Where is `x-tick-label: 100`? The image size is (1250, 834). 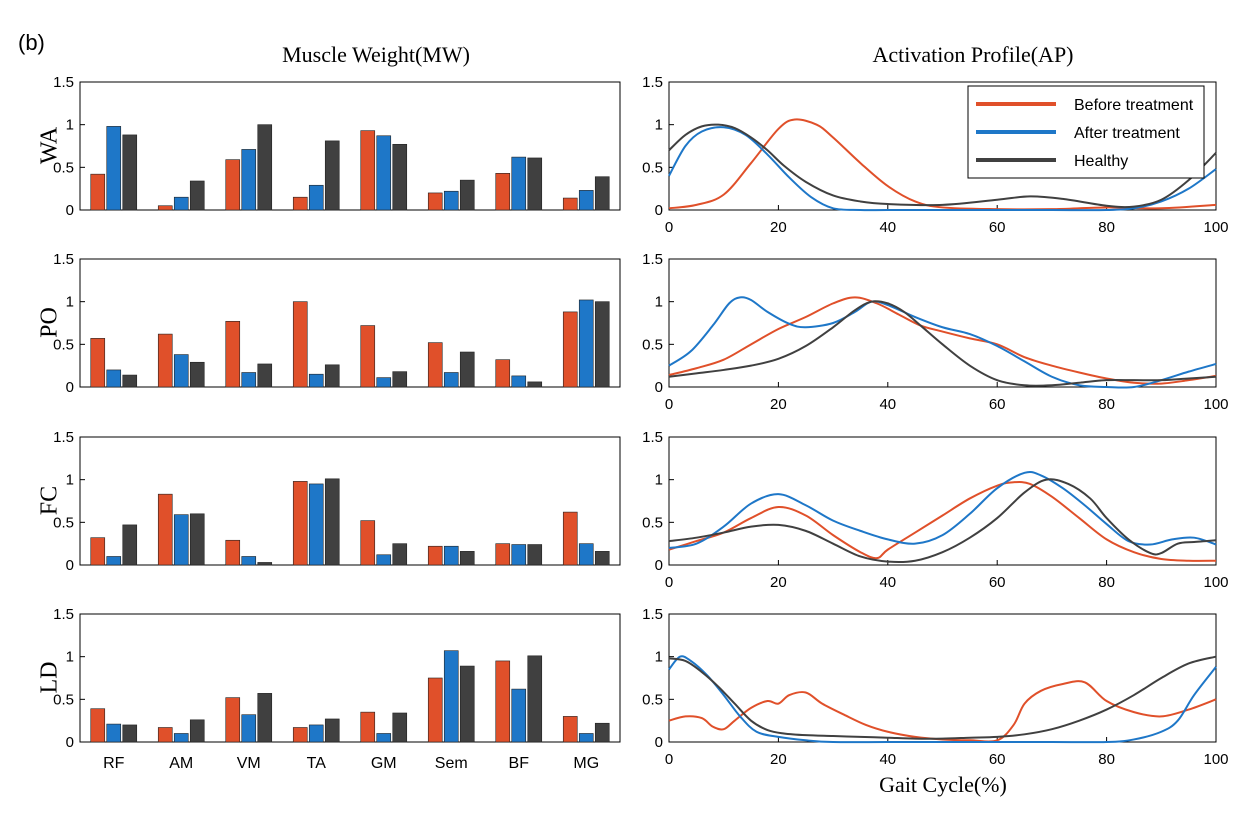 x-tick-label: 100 is located at coordinates (1215, 404).